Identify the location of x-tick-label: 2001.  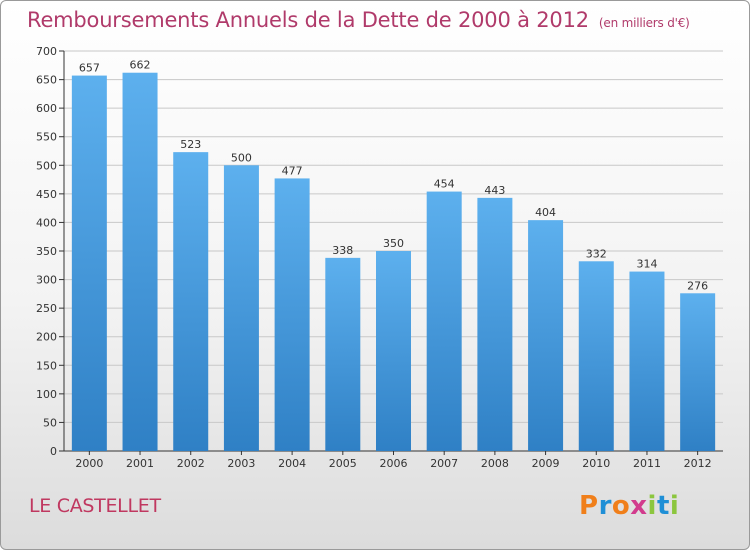
(140, 463).